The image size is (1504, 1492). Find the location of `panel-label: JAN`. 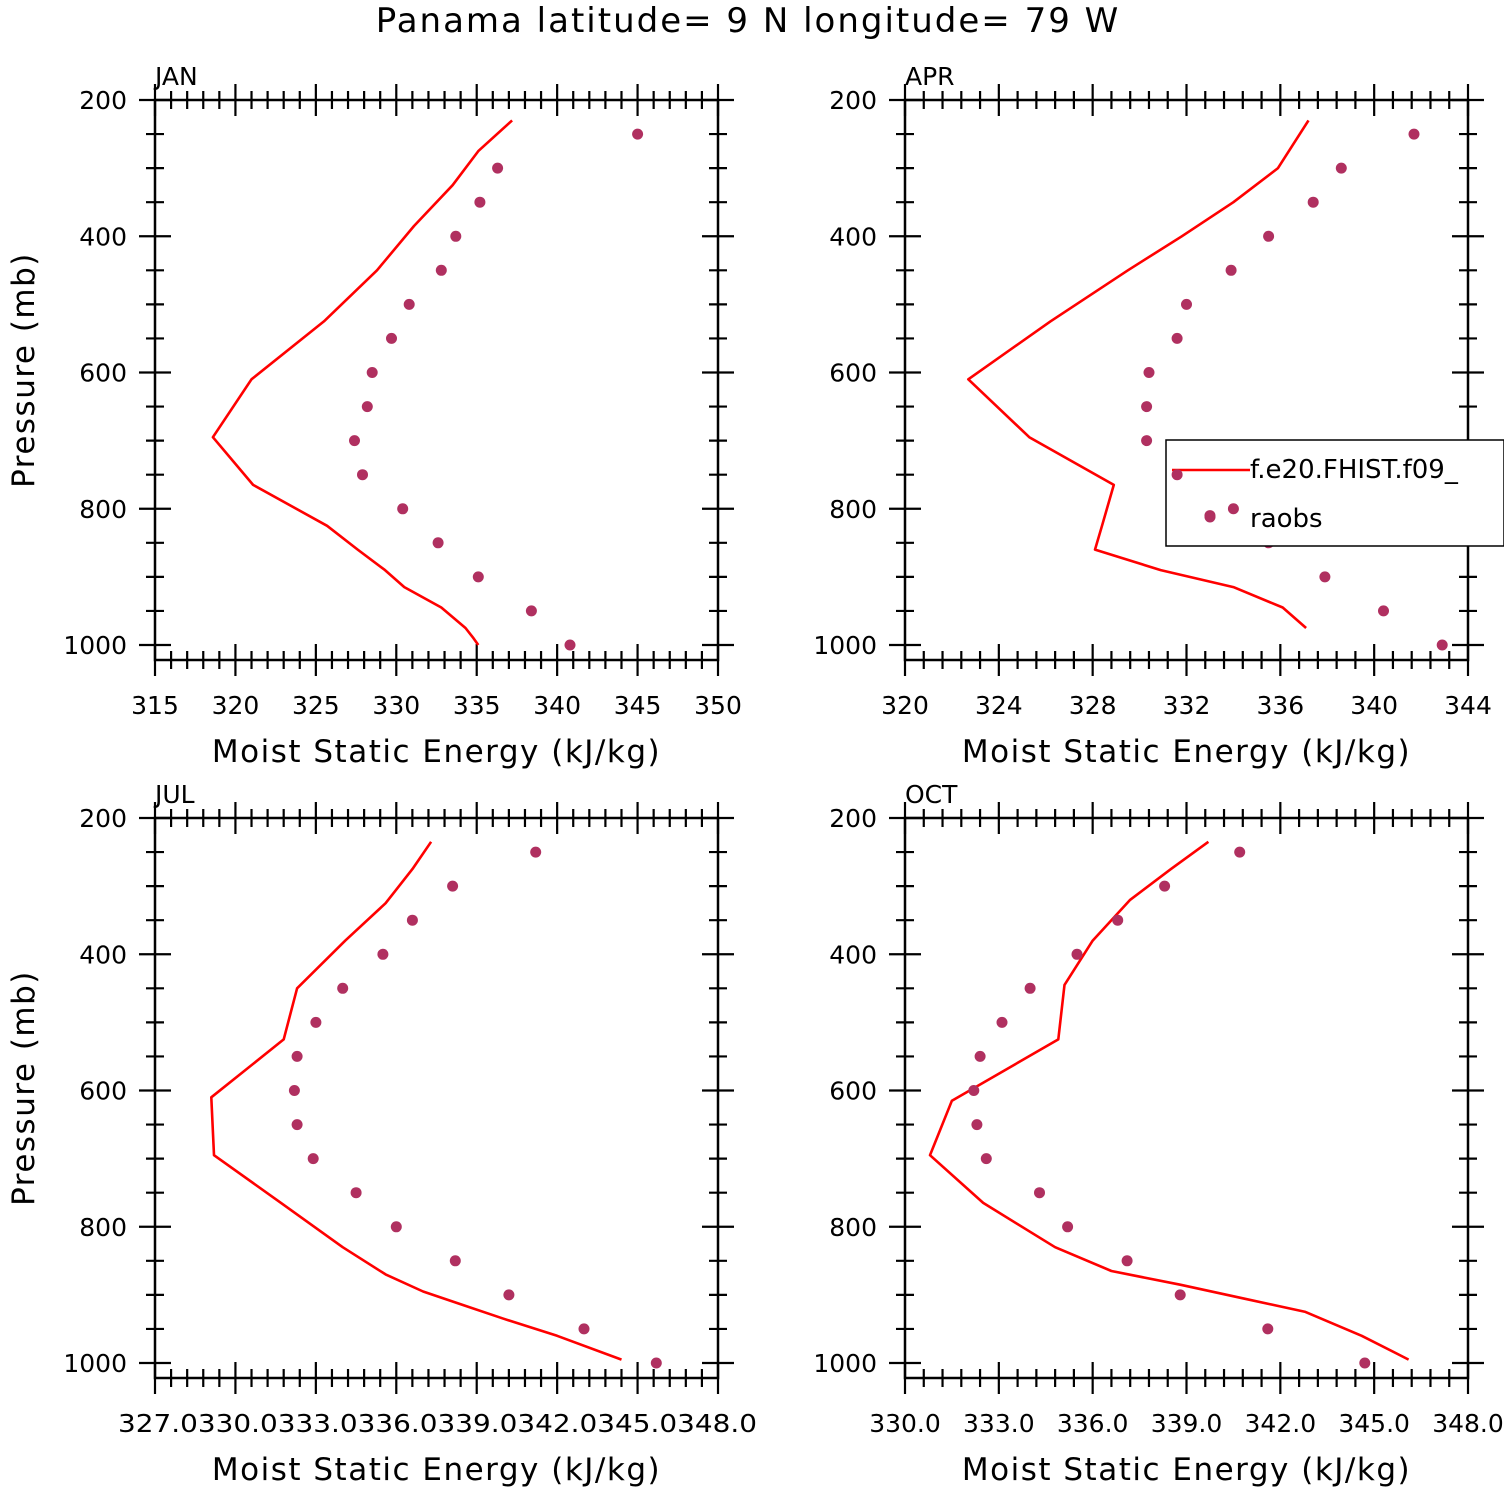

panel-label: JAN is located at coordinates (175, 76).